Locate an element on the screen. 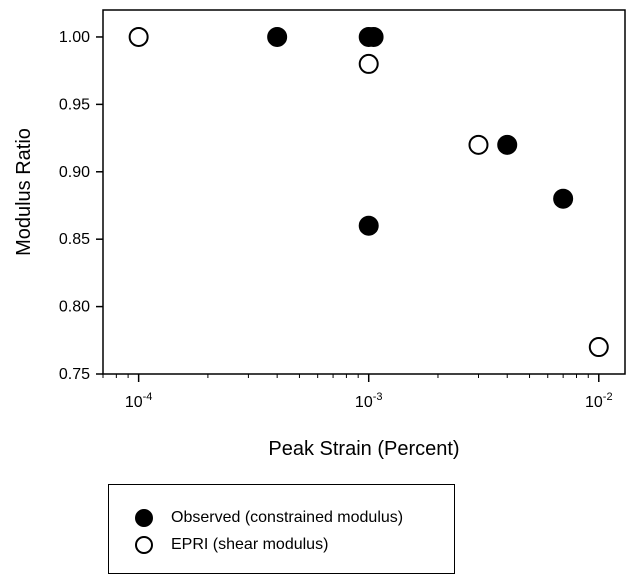 This screenshot has height=574, width=627. x-axis-title: Peak Strain (Percent) is located at coordinates (363, 449).